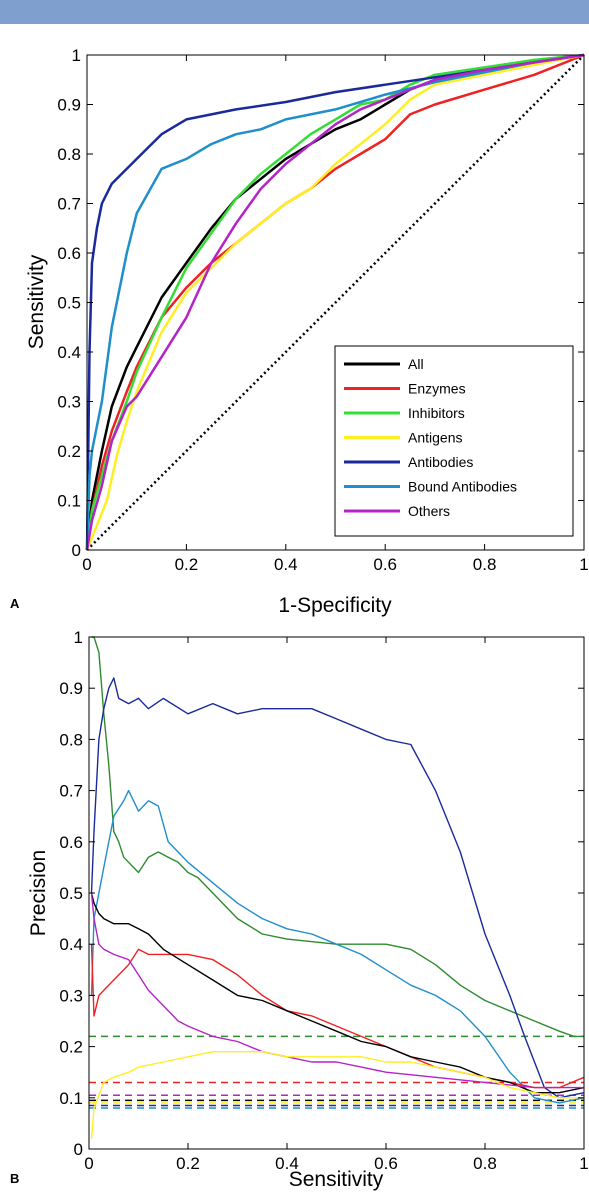 Image resolution: width=589 pixels, height=1193 pixels. What do you see at coordinates (71, 1098) in the screenshot?
I see `precision-ytick-label: 0.1` at bounding box center [71, 1098].